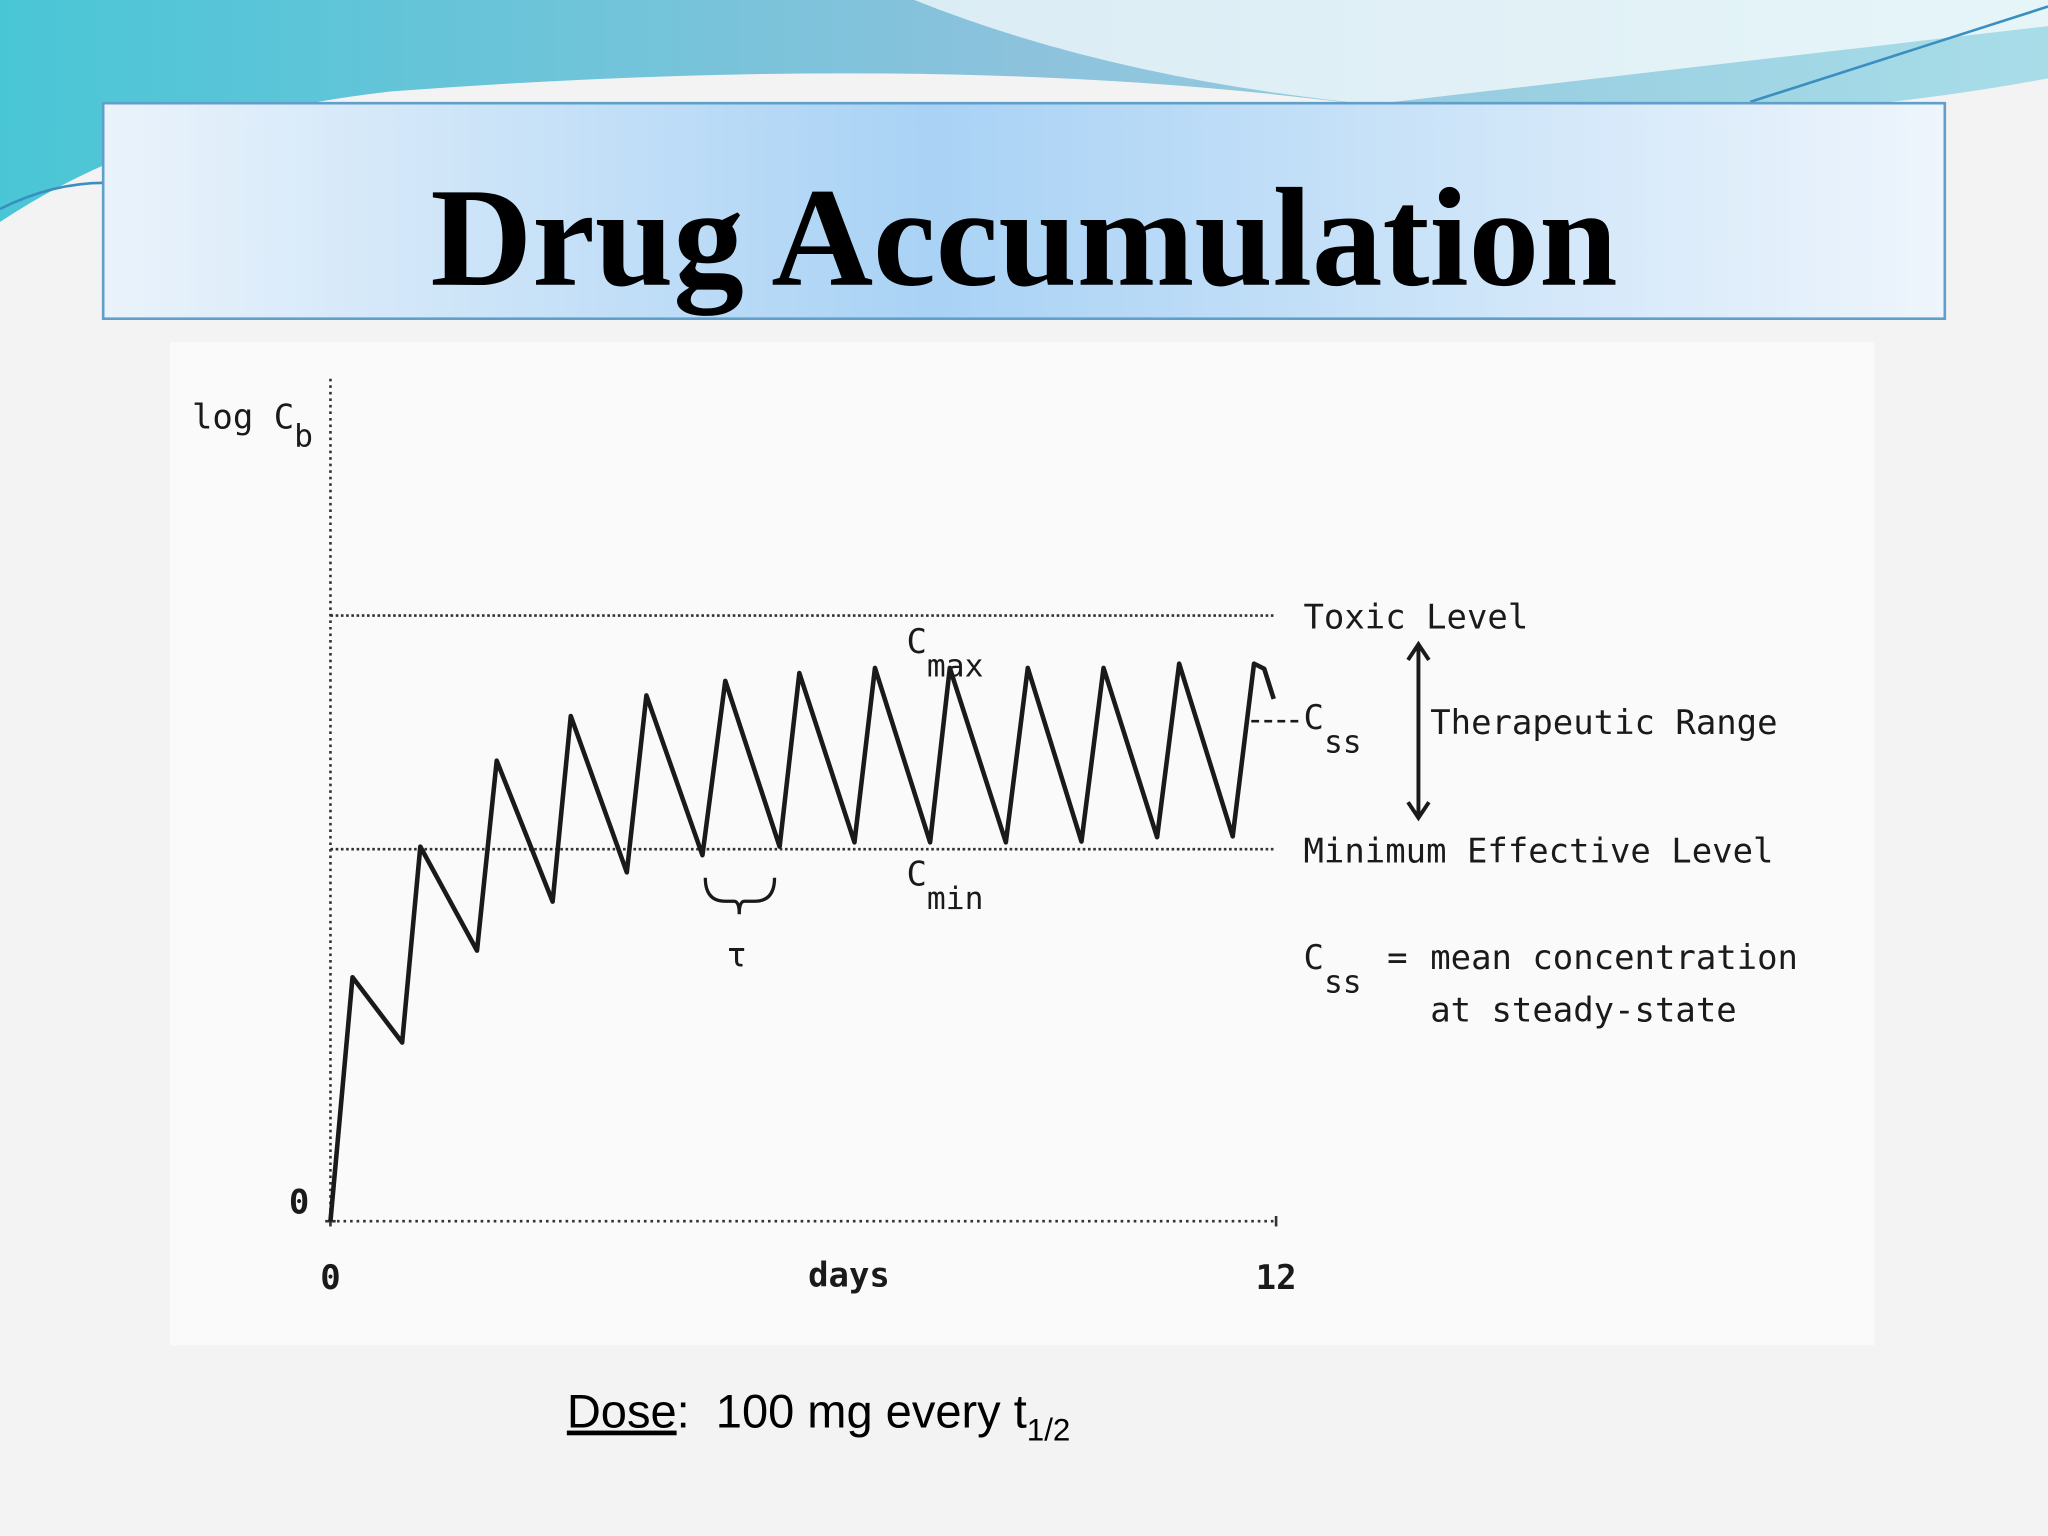 This screenshot has height=1536, width=2048. I want to click on title-box, so click(1024, 210).